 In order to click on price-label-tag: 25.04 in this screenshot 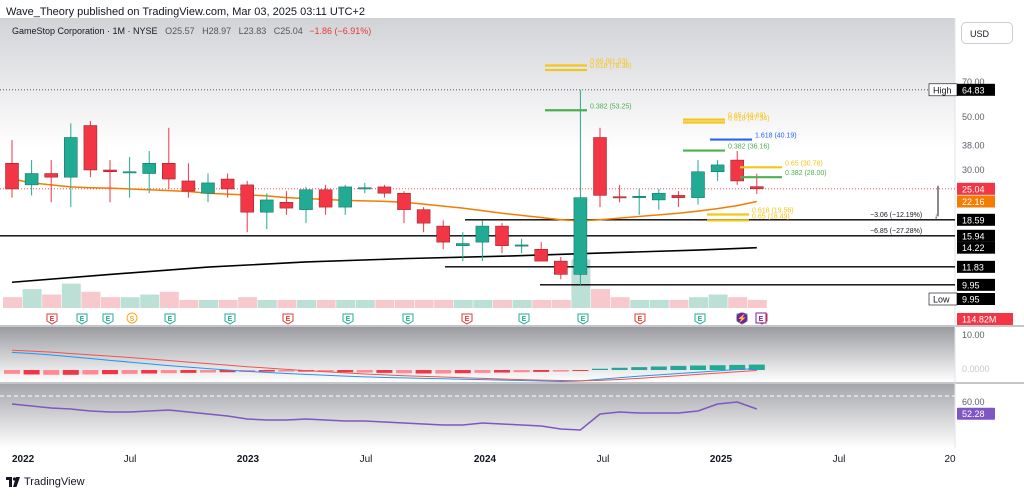, I will do `click(976, 188)`.